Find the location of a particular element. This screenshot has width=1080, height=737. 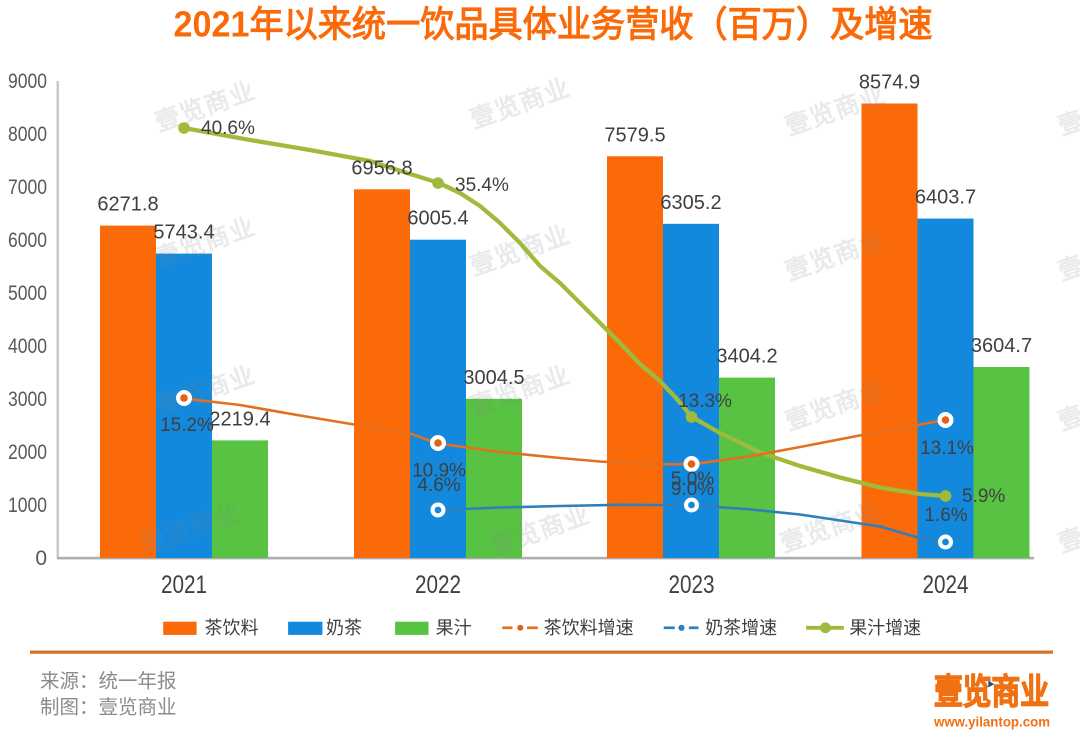

svg-text: 8000 is located at coordinates (27, 134).